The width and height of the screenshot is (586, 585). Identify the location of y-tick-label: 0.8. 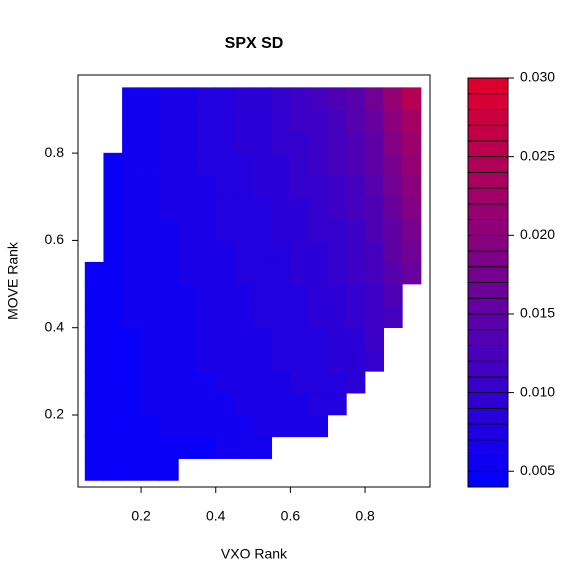
(55, 152).